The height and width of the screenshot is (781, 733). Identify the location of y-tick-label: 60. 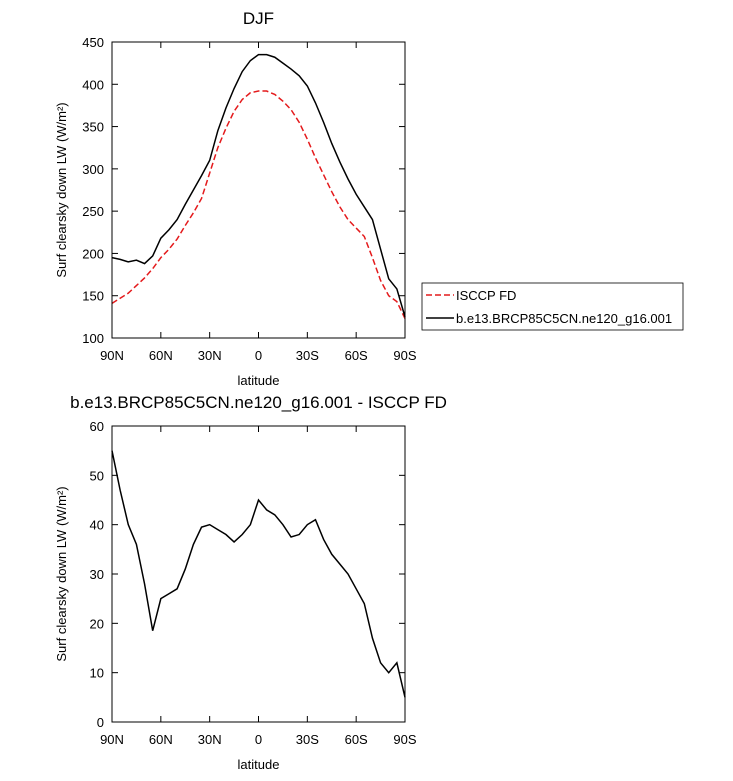
(97, 426).